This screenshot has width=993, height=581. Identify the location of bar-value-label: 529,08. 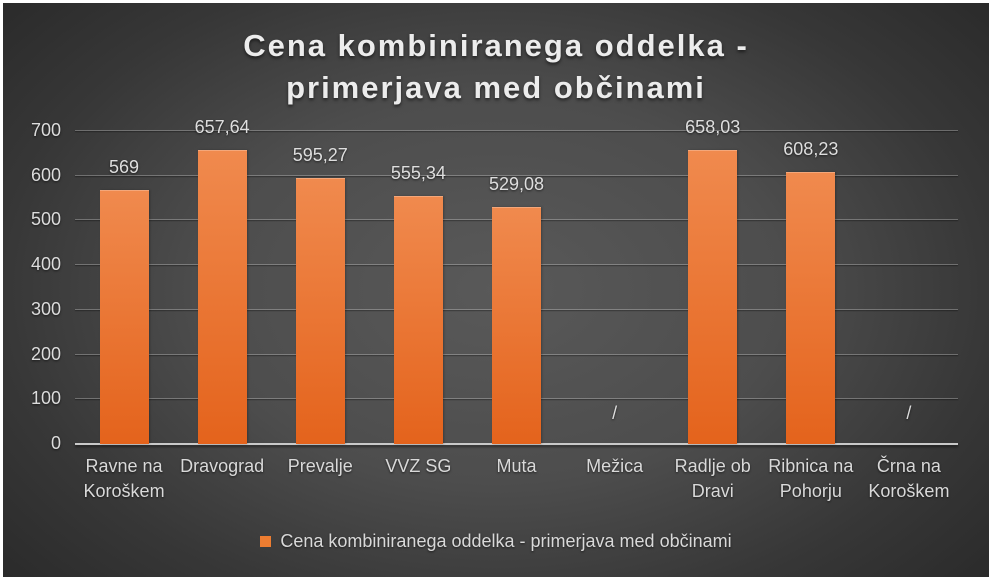
(516, 184).